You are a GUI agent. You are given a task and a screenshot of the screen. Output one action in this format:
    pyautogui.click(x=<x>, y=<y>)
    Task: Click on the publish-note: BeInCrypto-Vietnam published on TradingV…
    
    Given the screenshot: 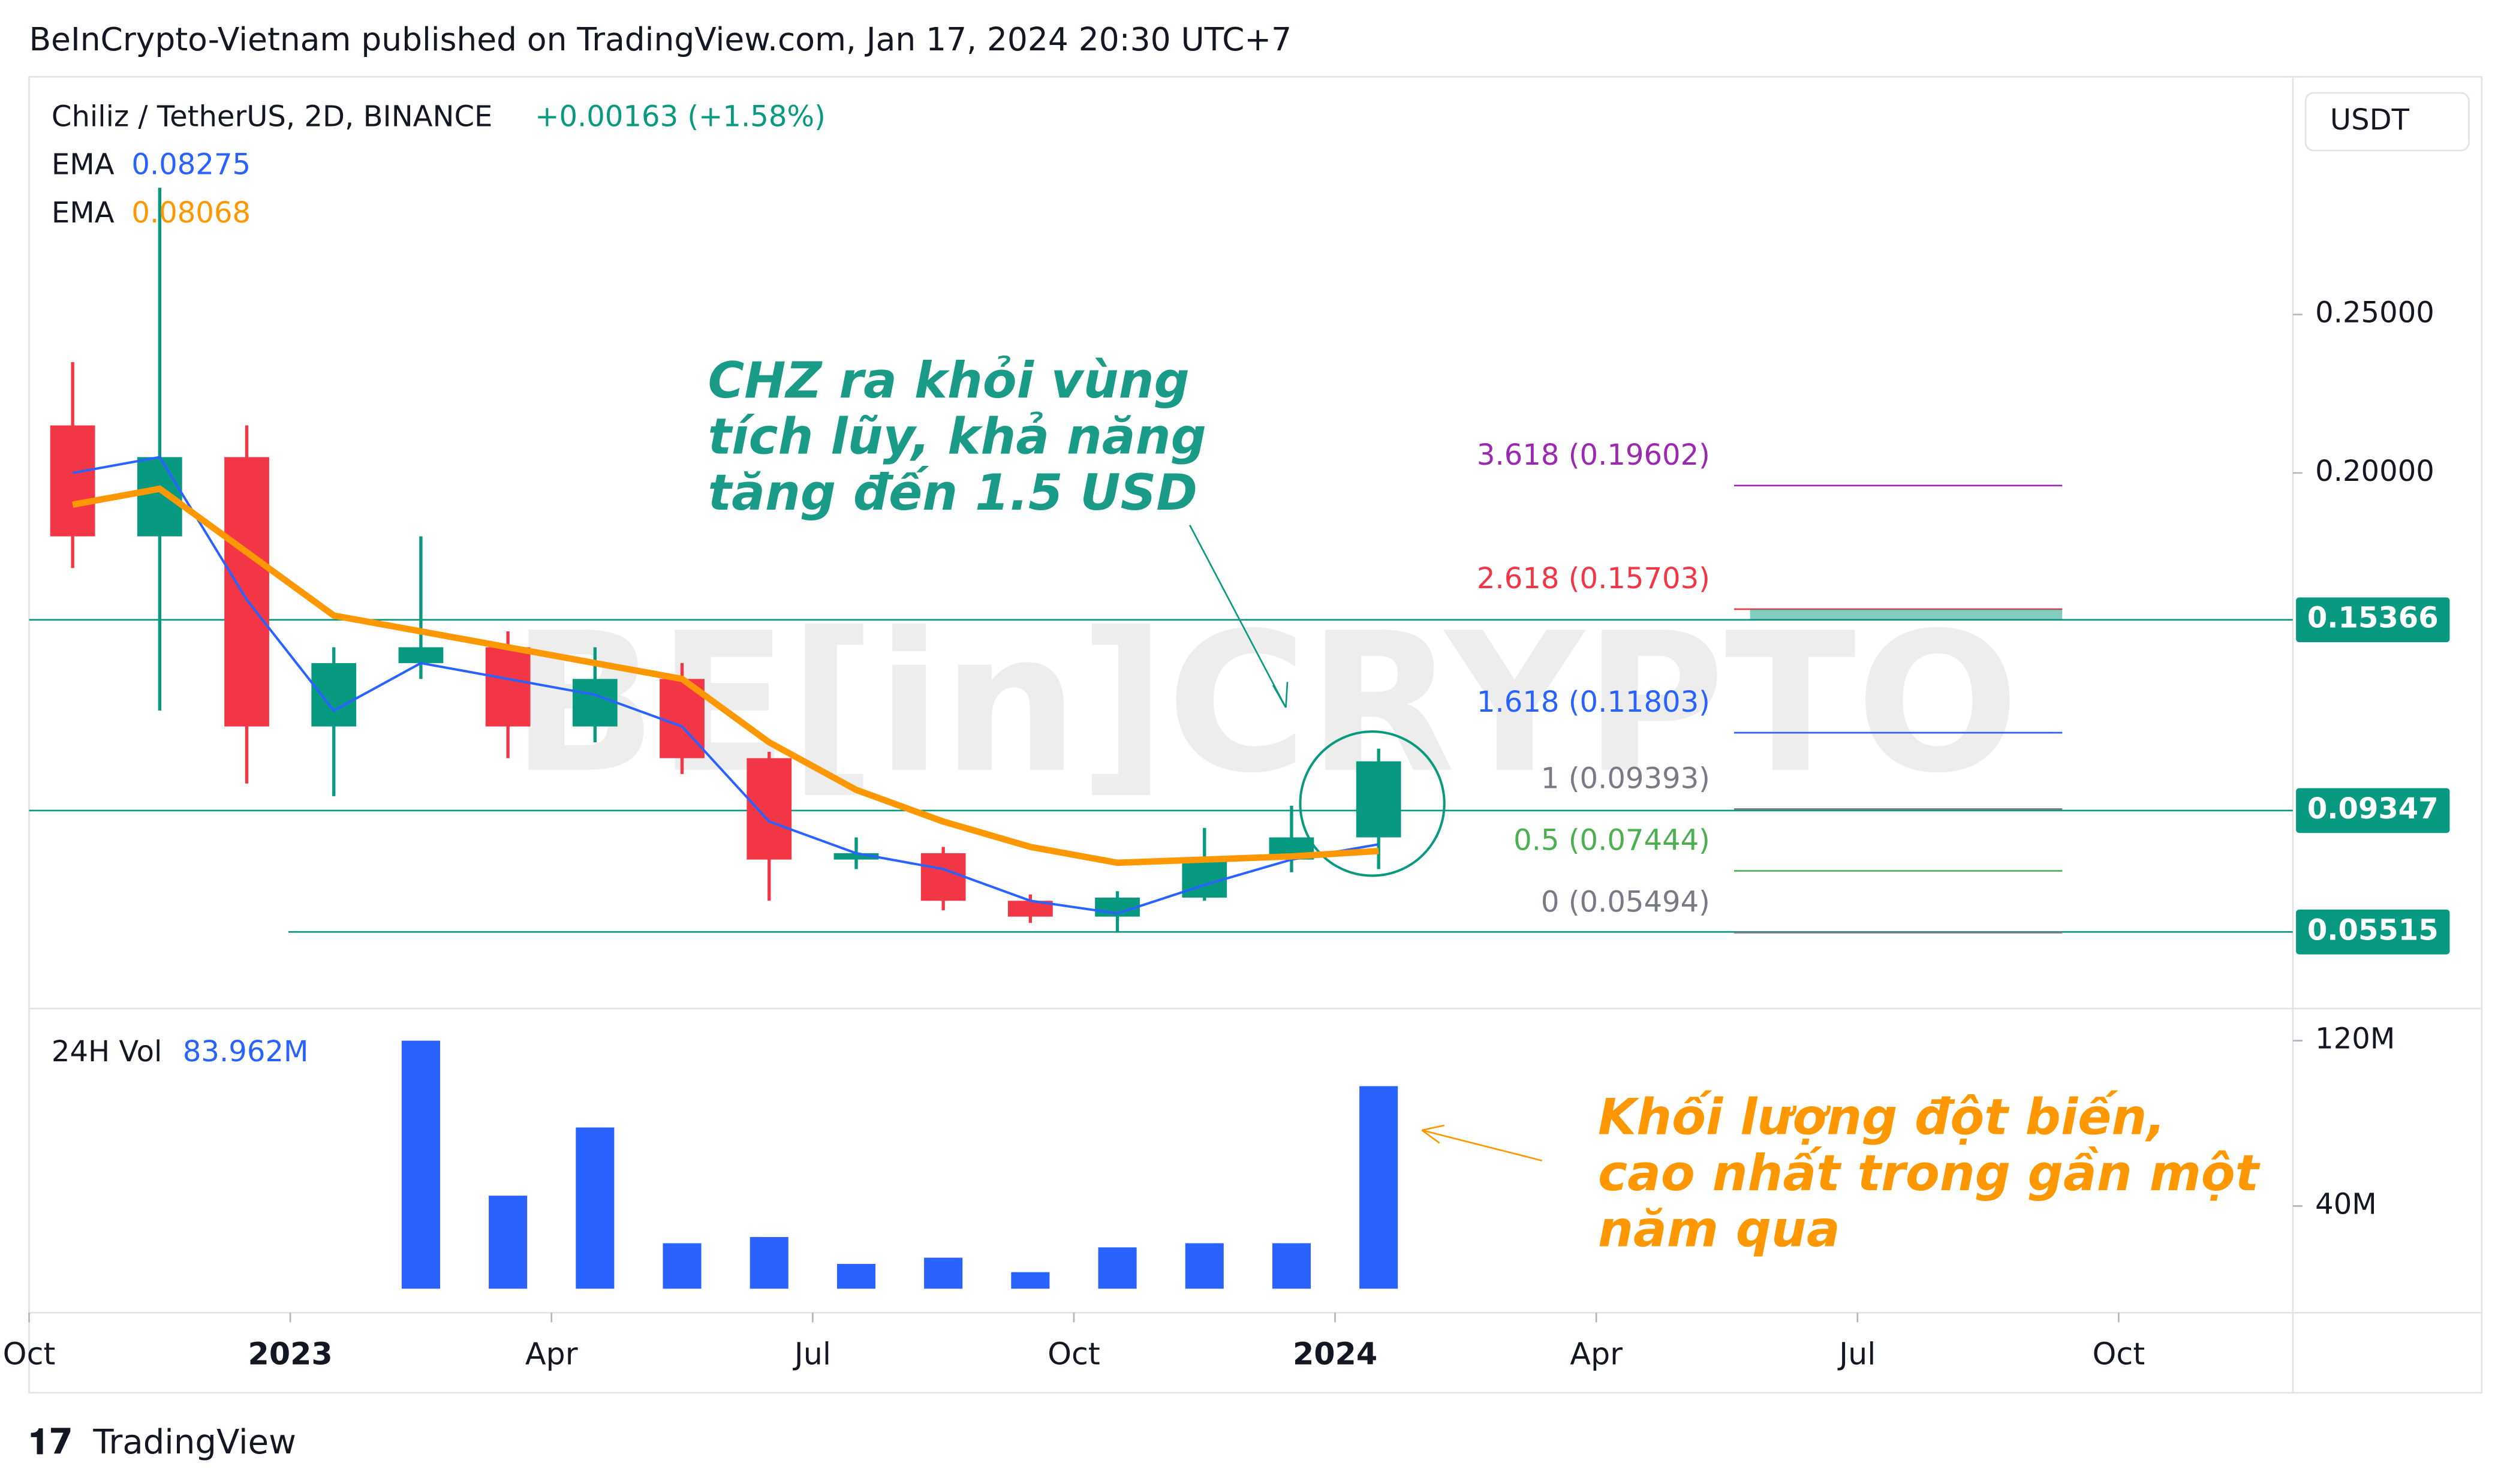 What is the action you would take?
    pyautogui.click(x=660, y=39)
    